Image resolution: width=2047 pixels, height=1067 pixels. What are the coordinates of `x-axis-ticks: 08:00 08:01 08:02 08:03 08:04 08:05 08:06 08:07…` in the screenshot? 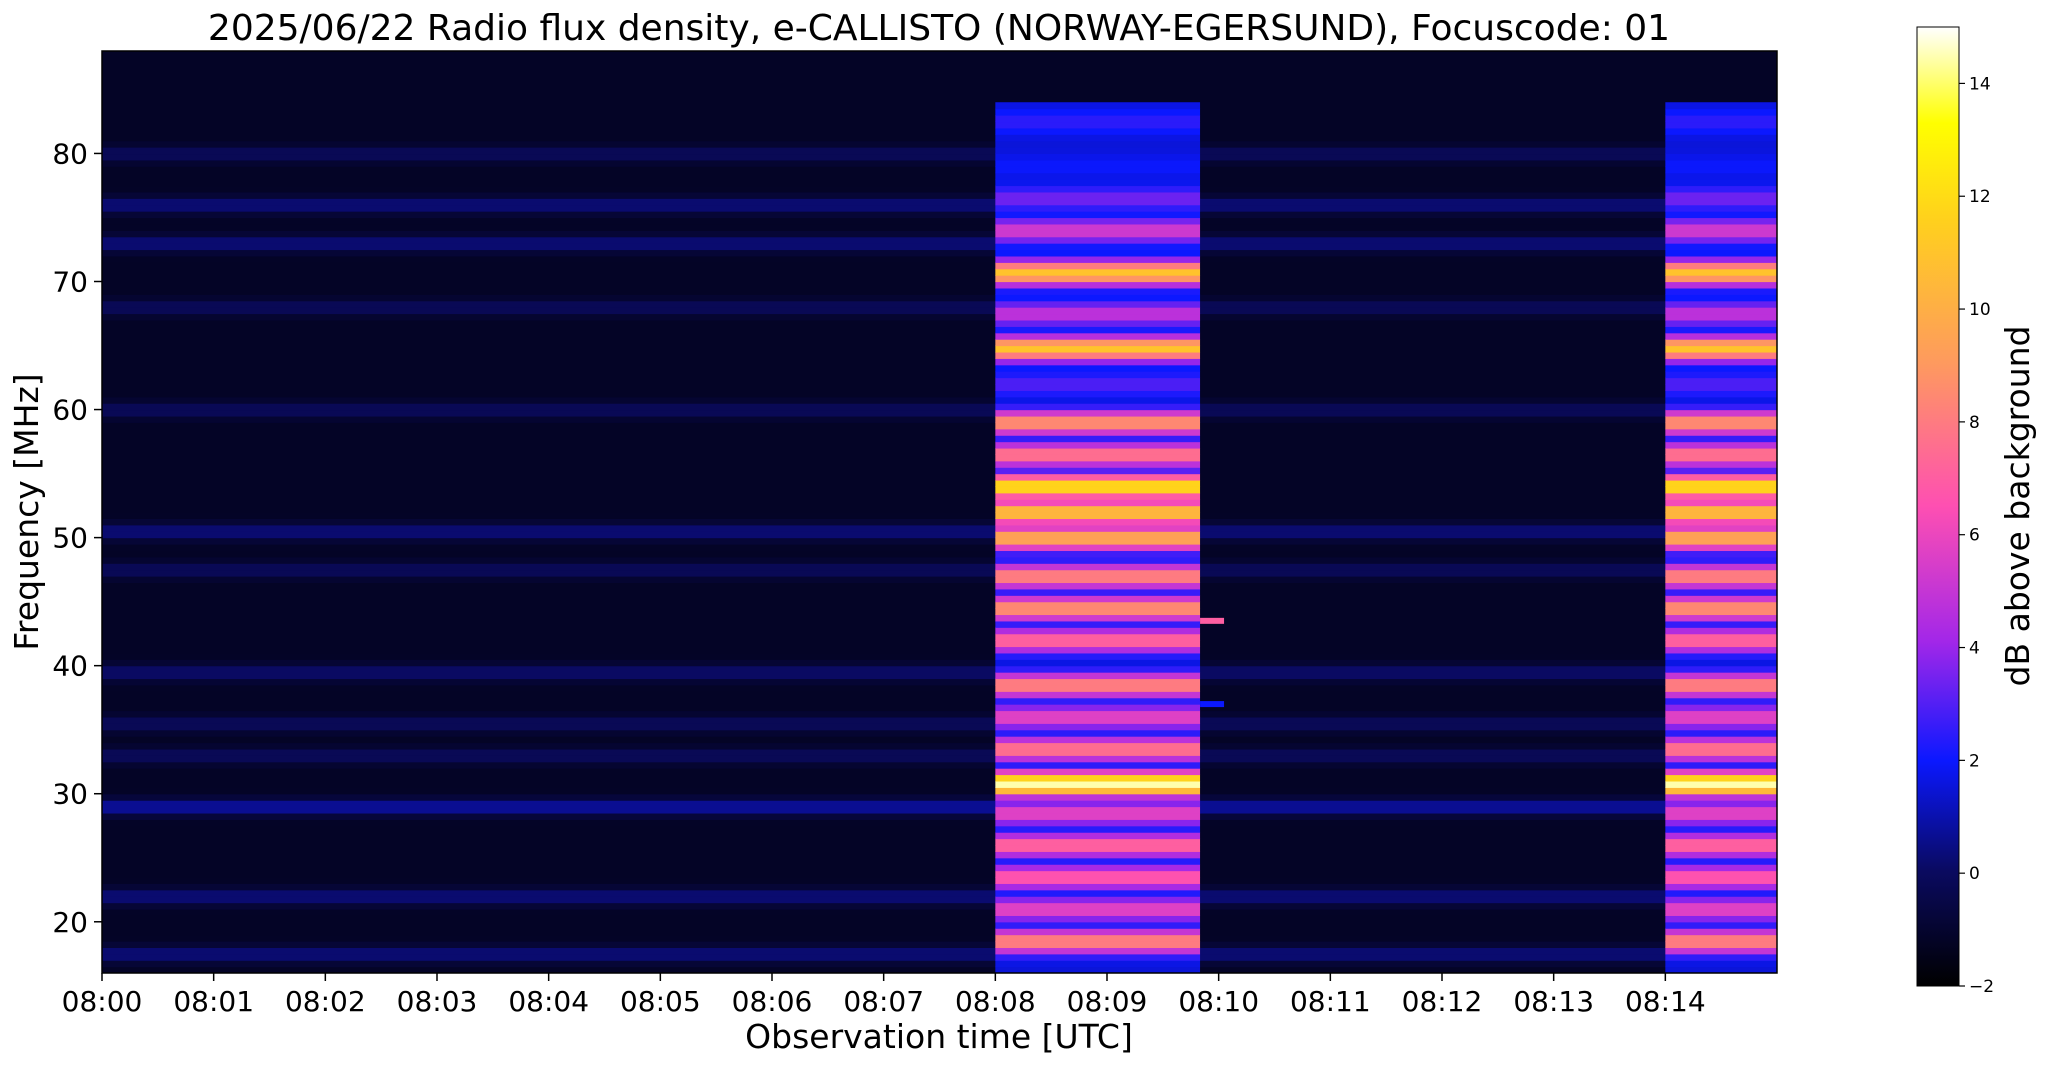 It's located at (884, 995).